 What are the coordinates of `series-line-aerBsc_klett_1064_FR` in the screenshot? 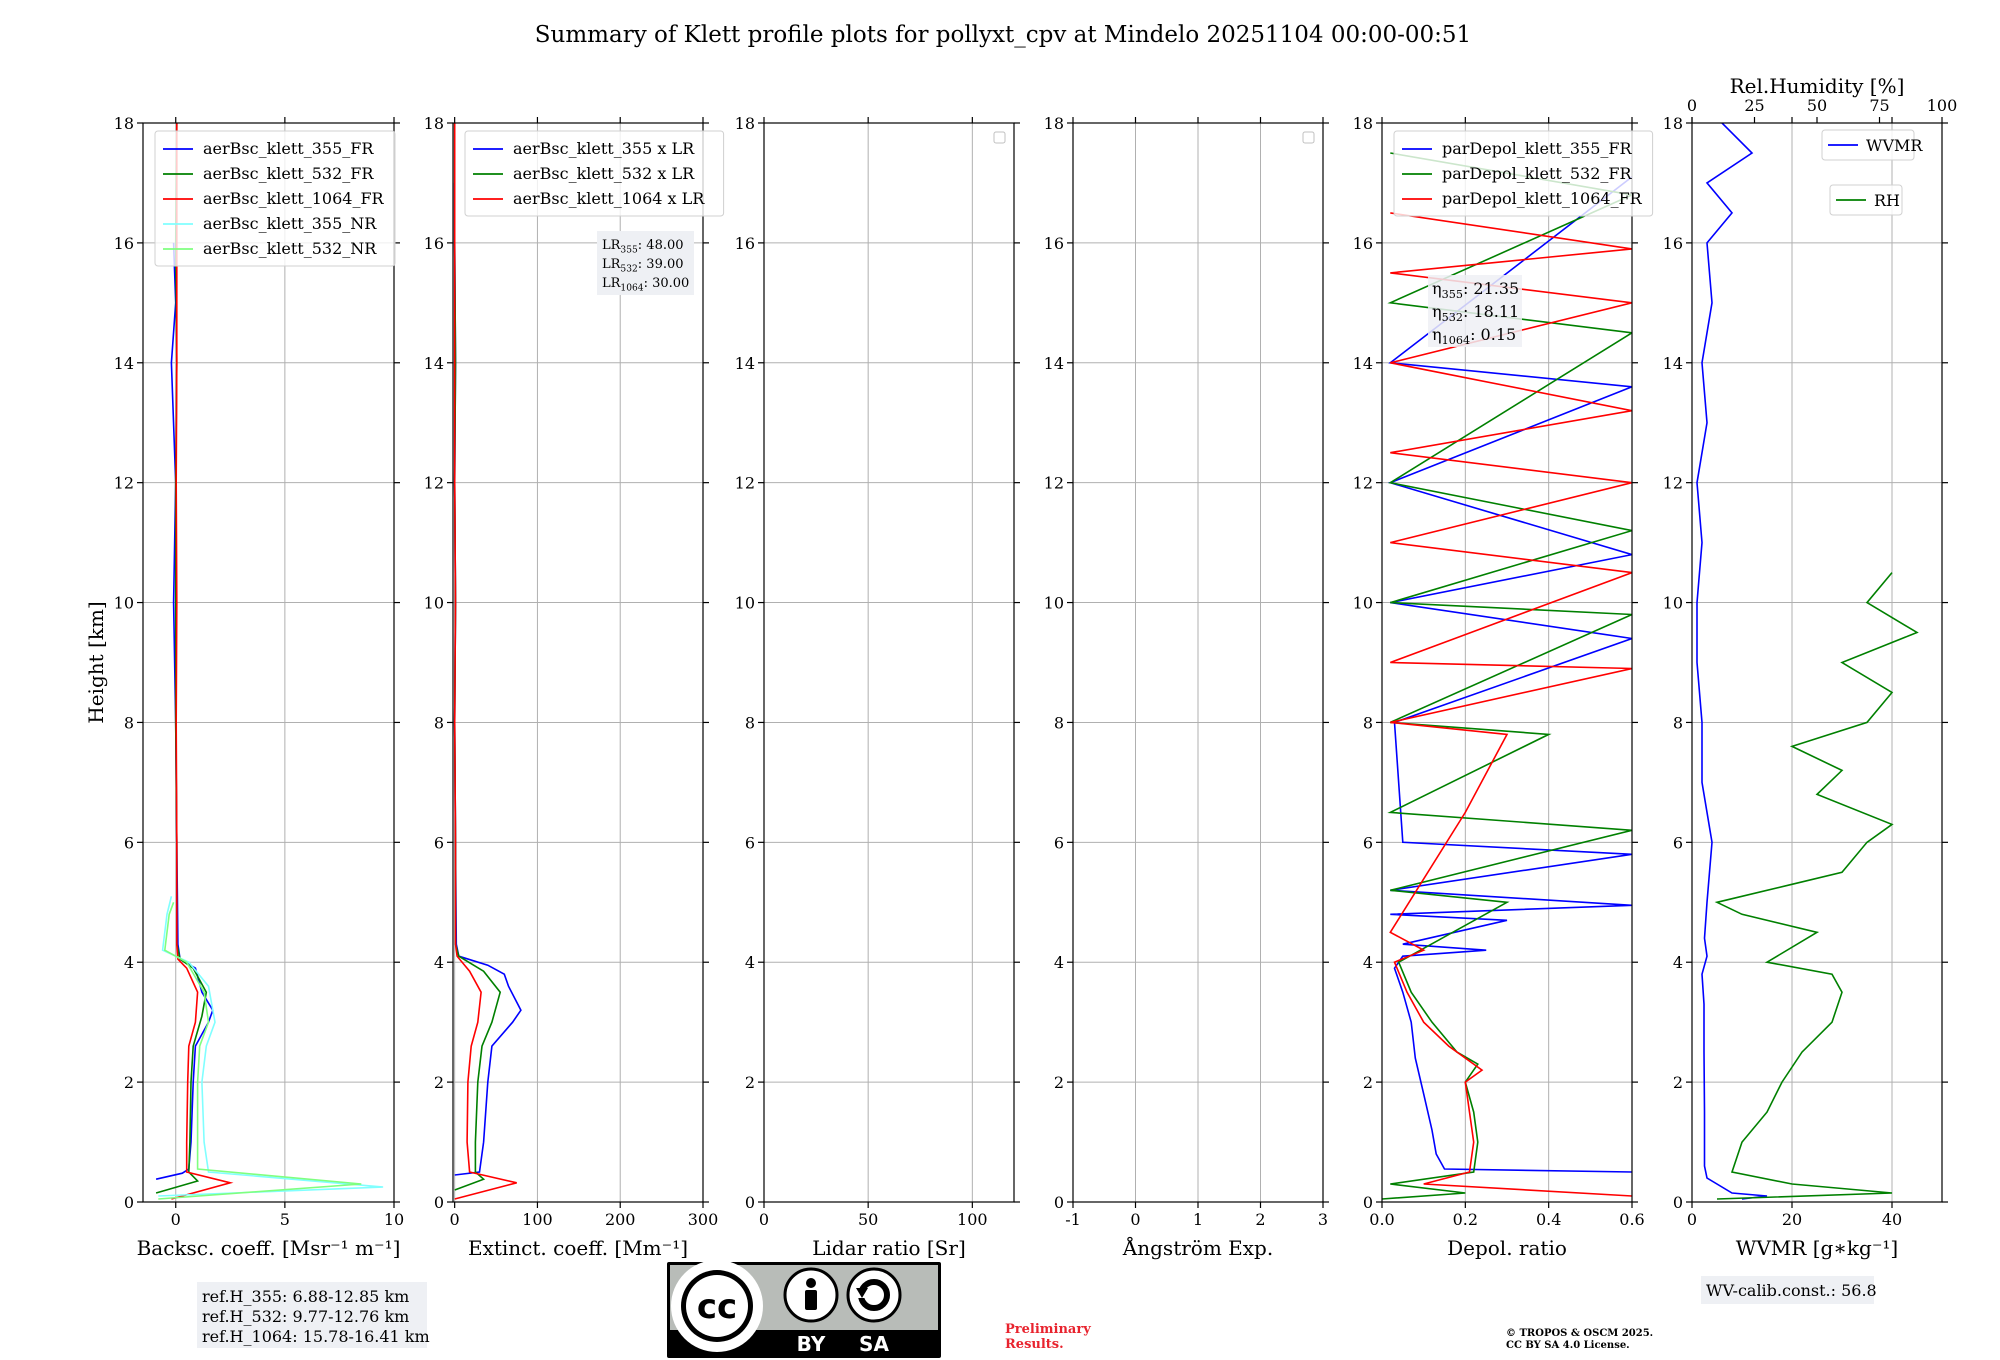 It's located at (202, 661).